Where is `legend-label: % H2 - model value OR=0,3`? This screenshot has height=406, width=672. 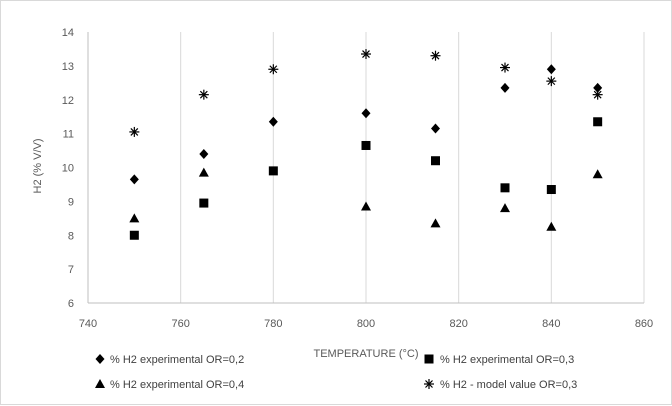
legend-label: % H2 - model value OR=0,3 is located at coordinates (508, 385).